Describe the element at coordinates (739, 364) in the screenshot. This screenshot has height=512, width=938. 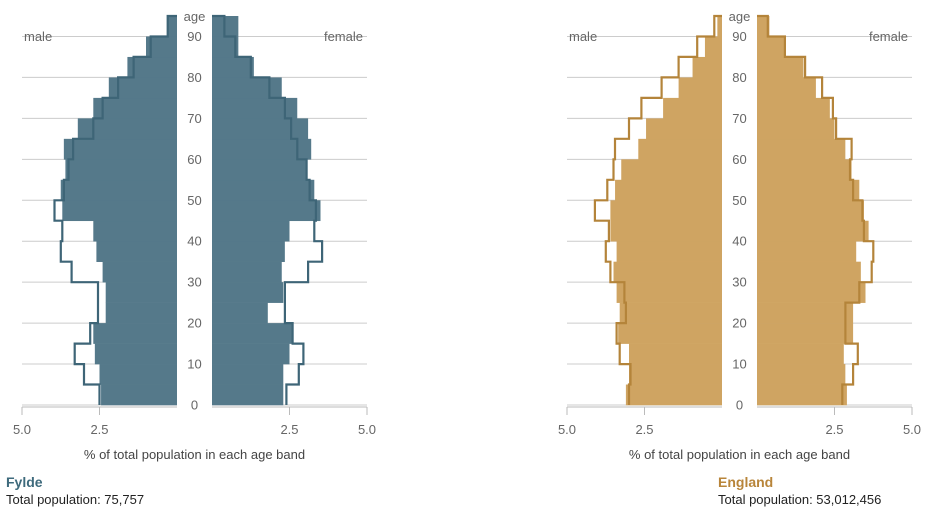
I see `england-age-tick-label: 10` at that location.